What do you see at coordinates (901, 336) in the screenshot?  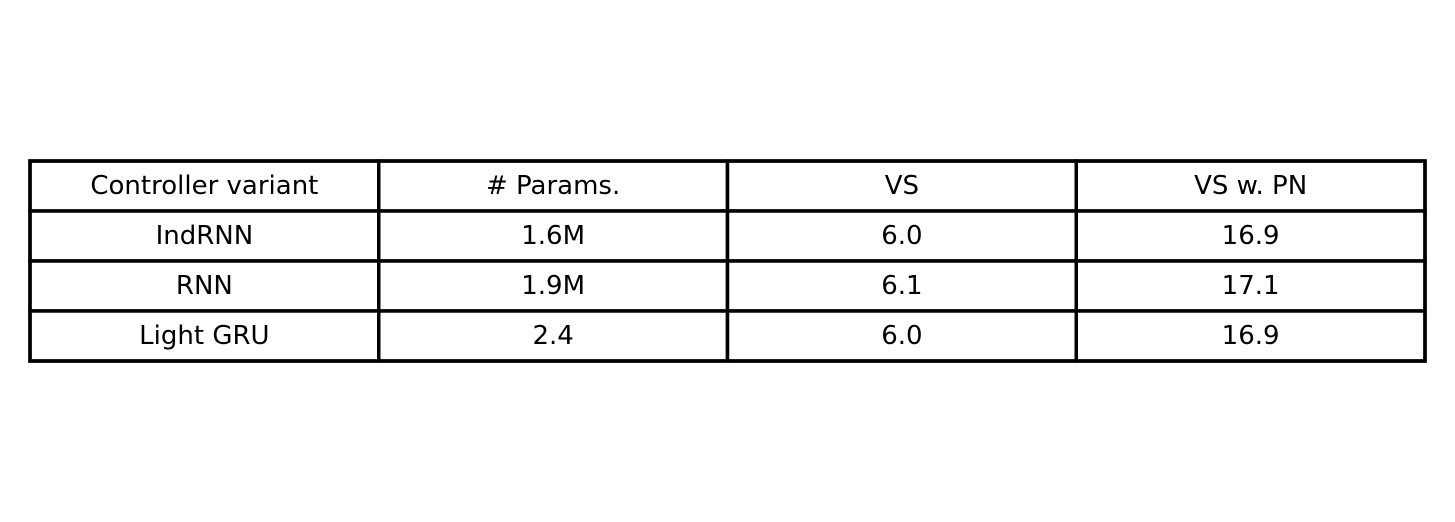 I see `cell-r2-c2: 6.0` at bounding box center [901, 336].